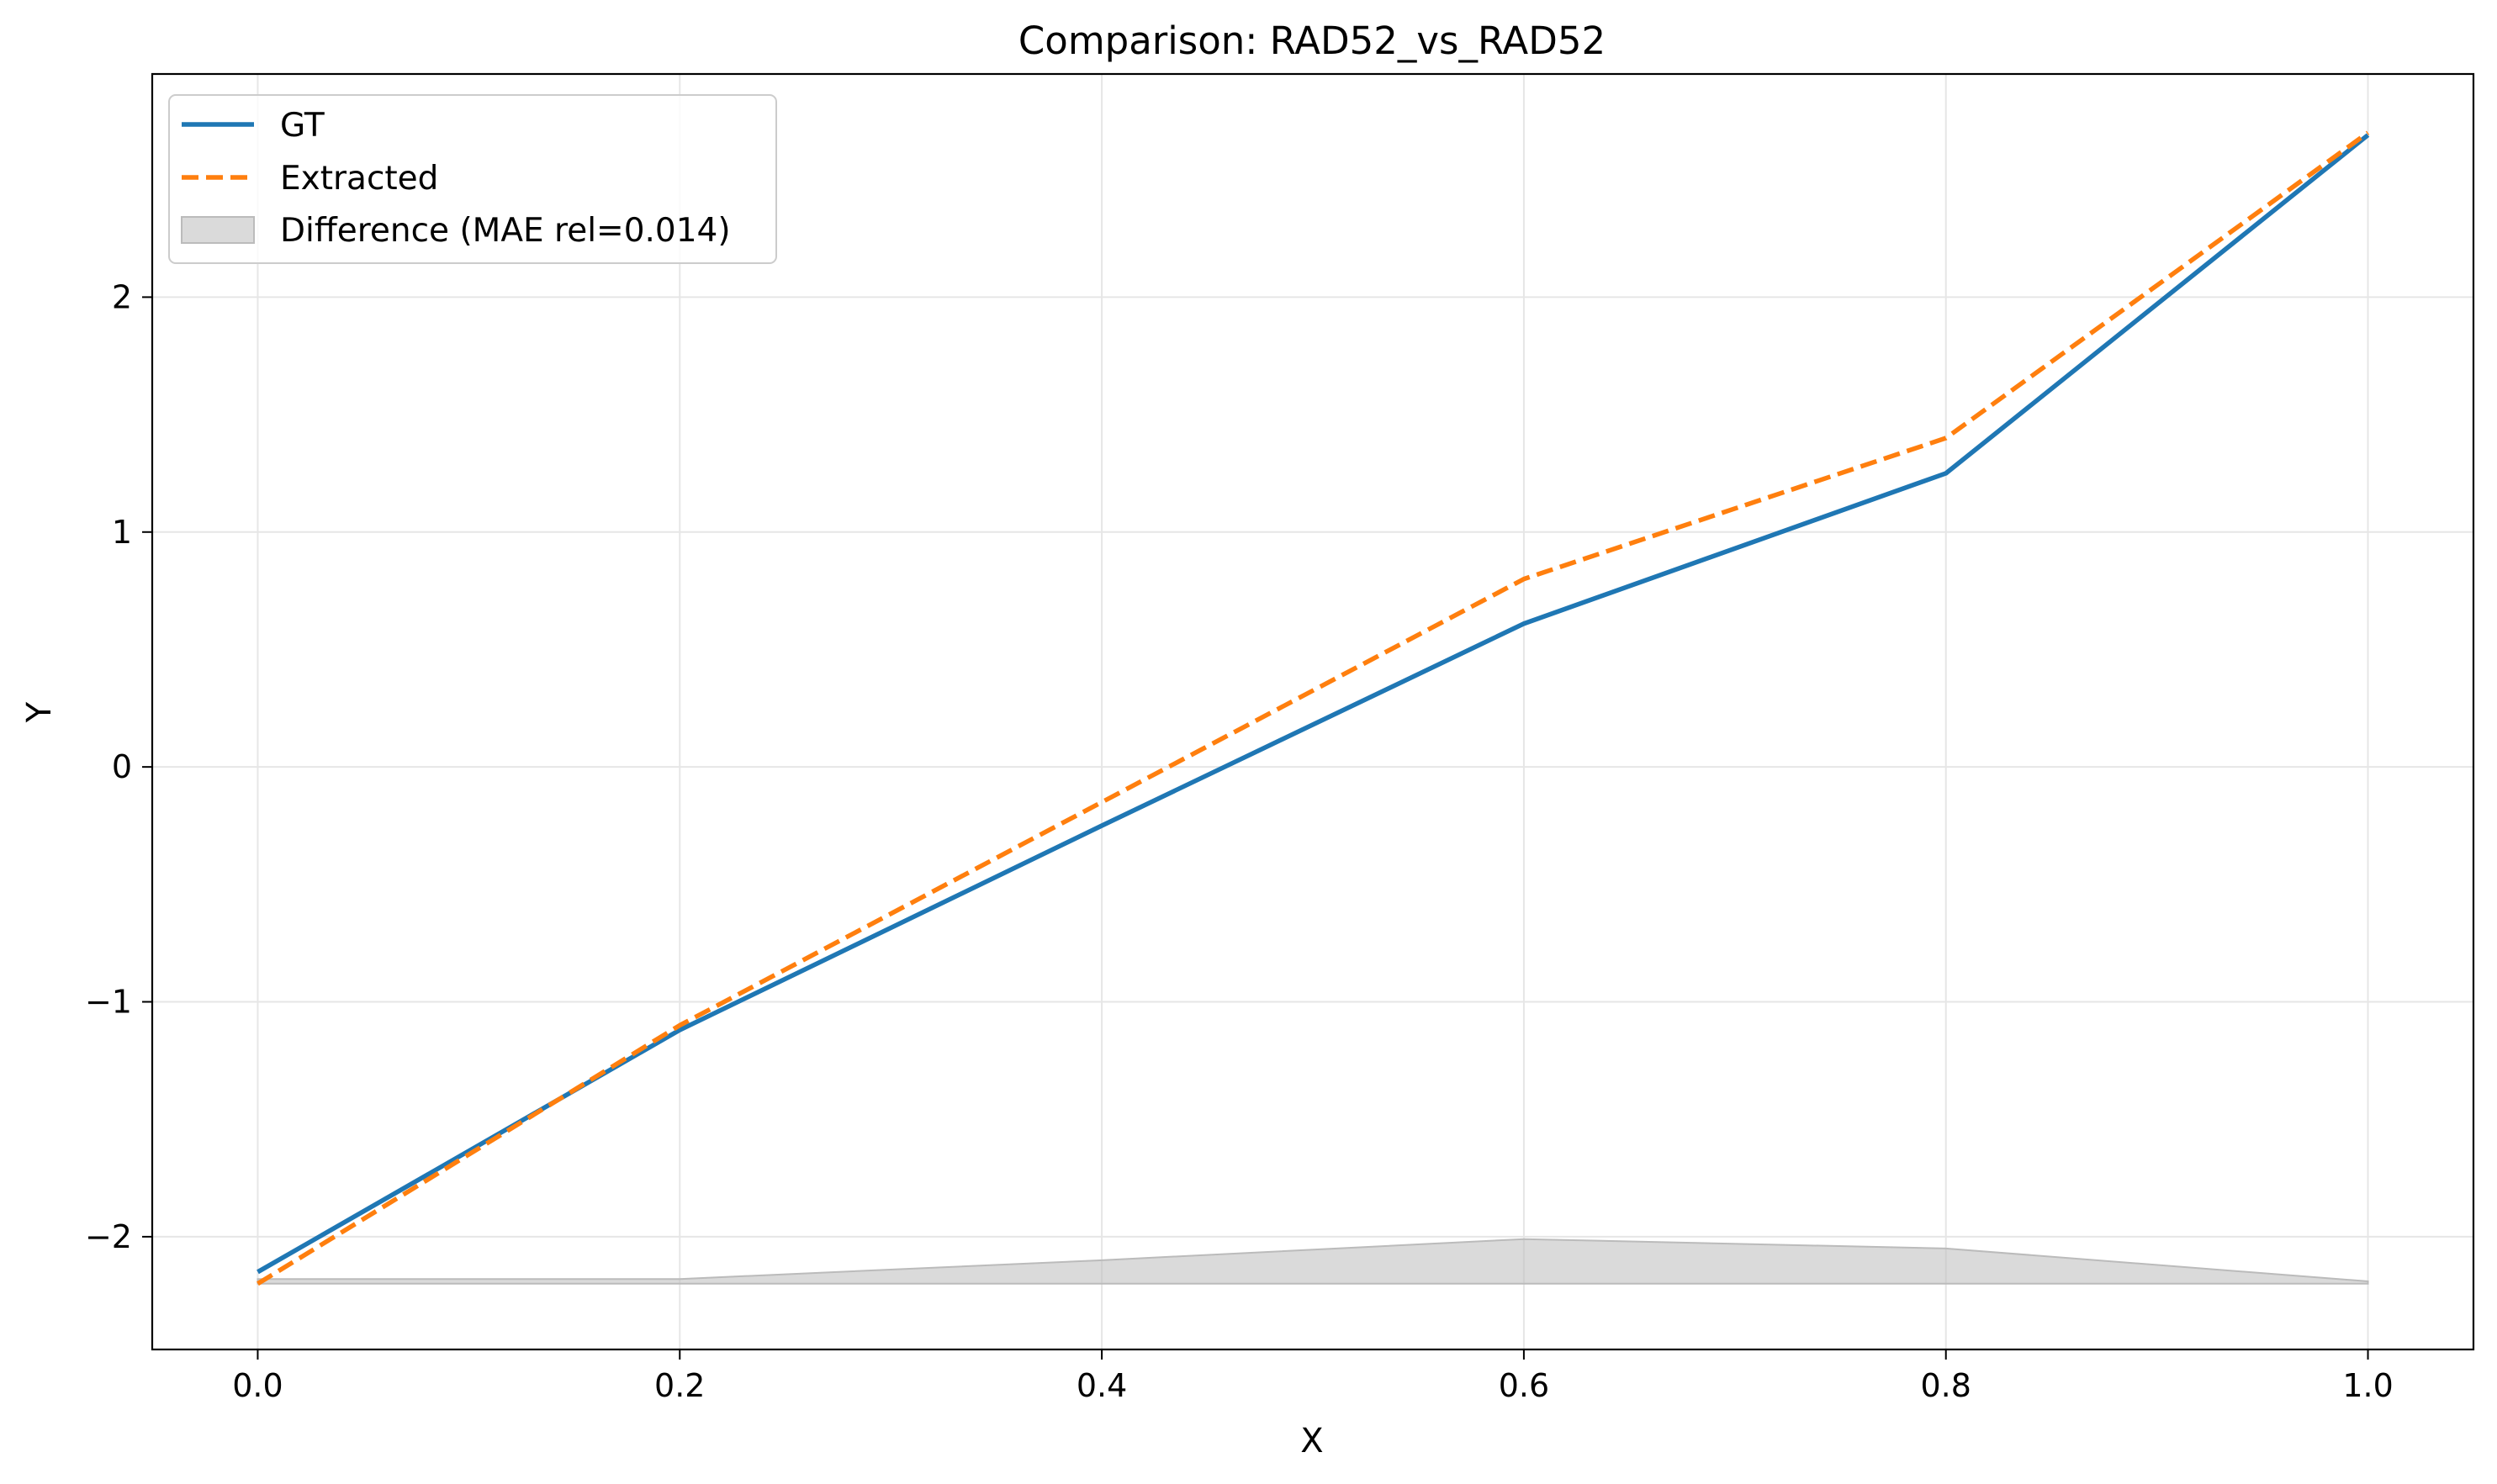  I want to click on legend-difference-label: Difference (MAE rel=0.014), so click(506, 231).